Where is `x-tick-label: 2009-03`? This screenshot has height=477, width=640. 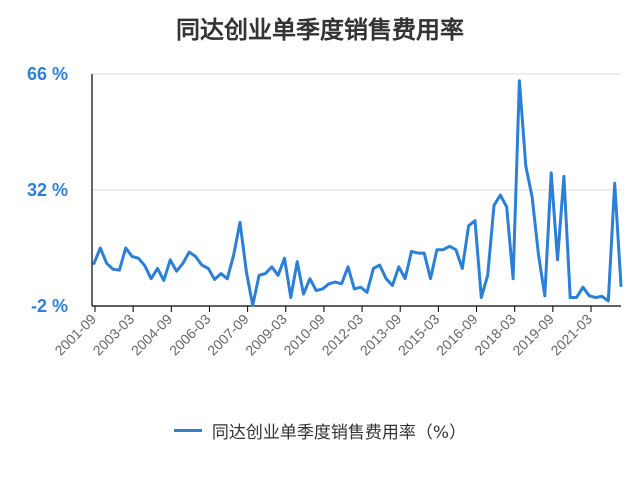 x-tick-label: 2009-03 is located at coordinates (266, 335).